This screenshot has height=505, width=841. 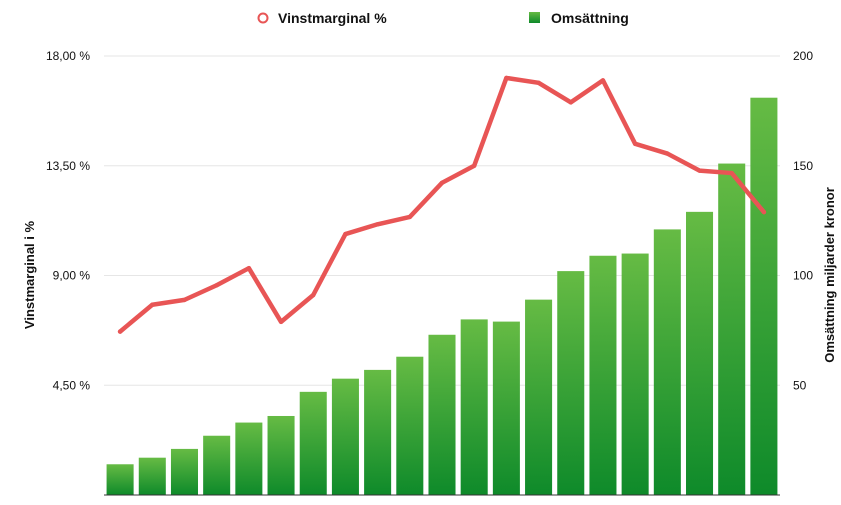 I want to click on y-left-ticks: 18,00 % 13,50 % 9,00 % 4,50 %, so click(x=68, y=220).